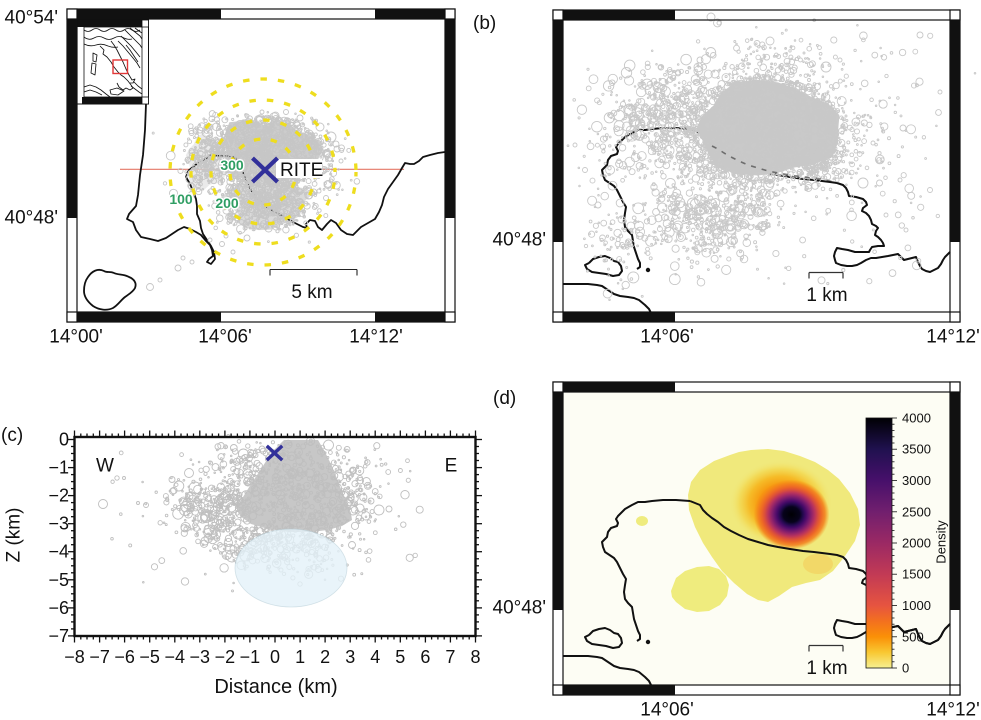  Describe the element at coordinates (76, 337) in the screenshot. I see `svg-text: 14°00'` at that location.